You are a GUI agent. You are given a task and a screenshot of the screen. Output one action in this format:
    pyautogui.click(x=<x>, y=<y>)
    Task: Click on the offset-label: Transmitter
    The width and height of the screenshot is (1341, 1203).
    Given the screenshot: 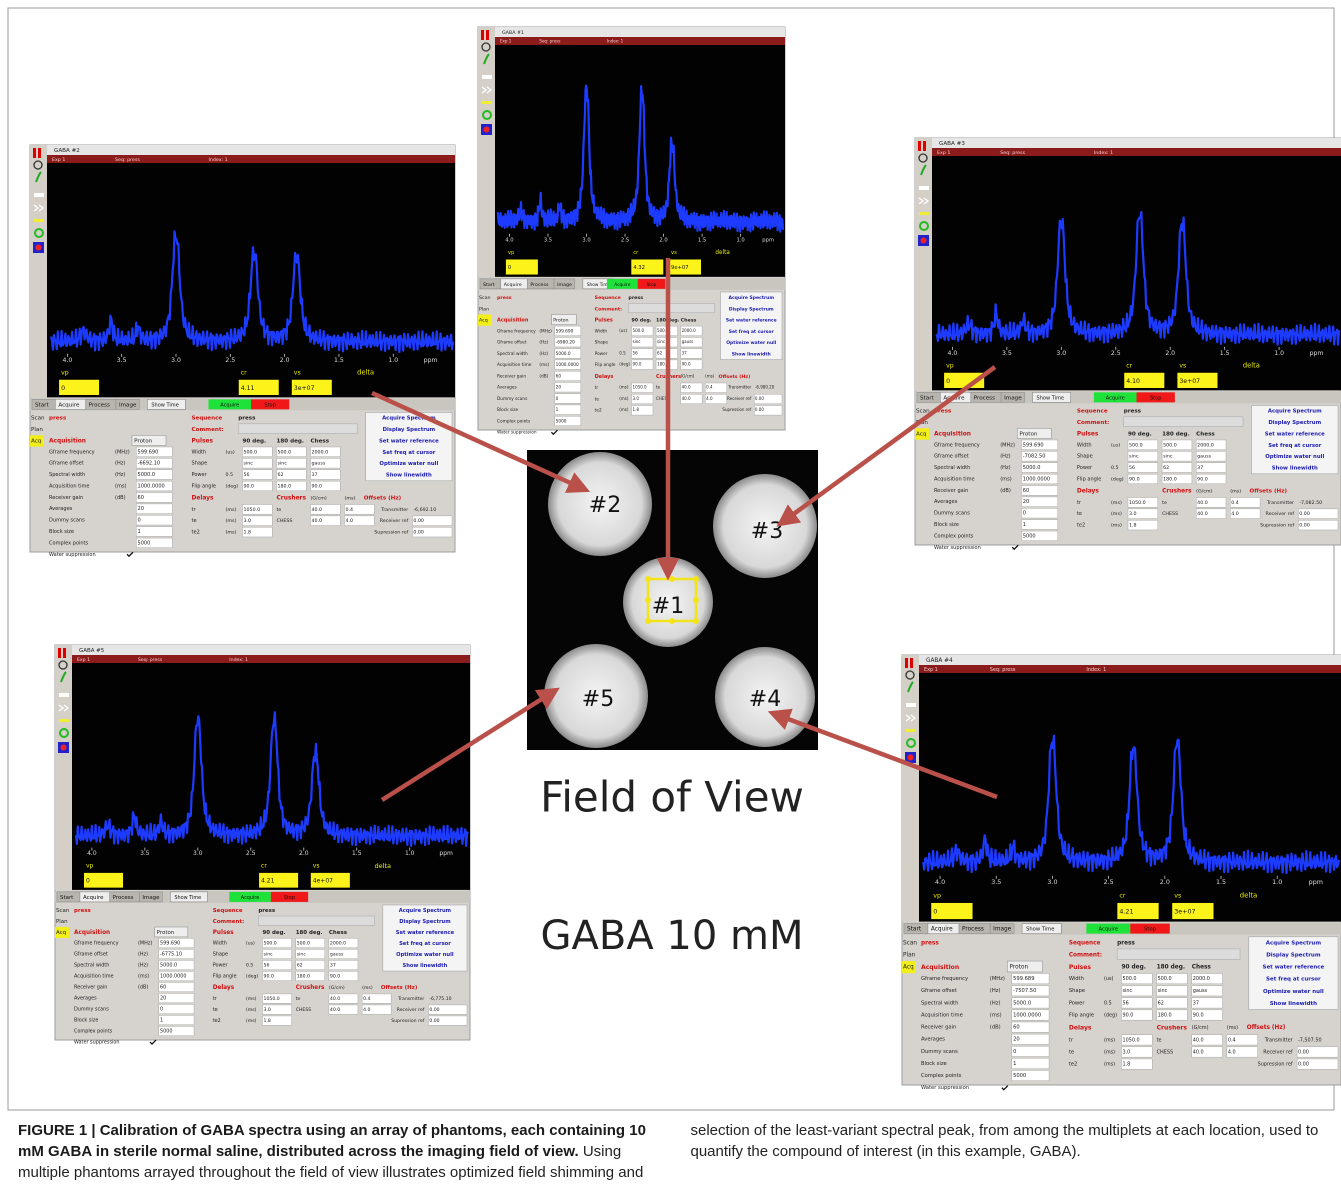 What is the action you would take?
    pyautogui.click(x=1279, y=1040)
    